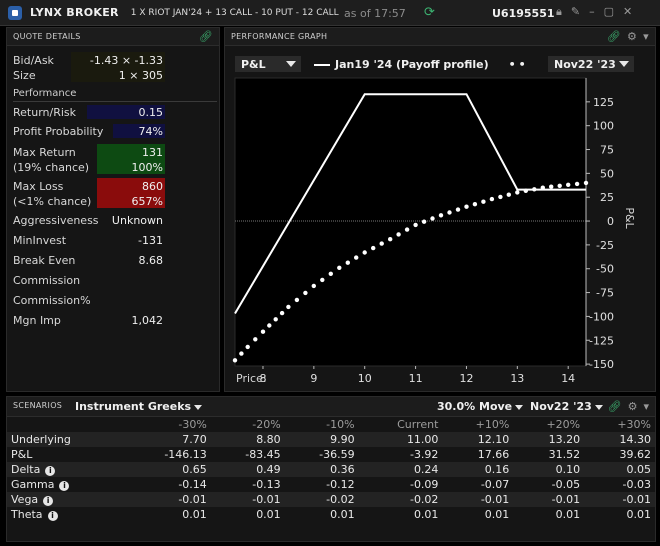 This screenshot has width=660, height=546. Describe the element at coordinates (44, 152) in the screenshot. I see `max-return-label: Max Return` at that location.